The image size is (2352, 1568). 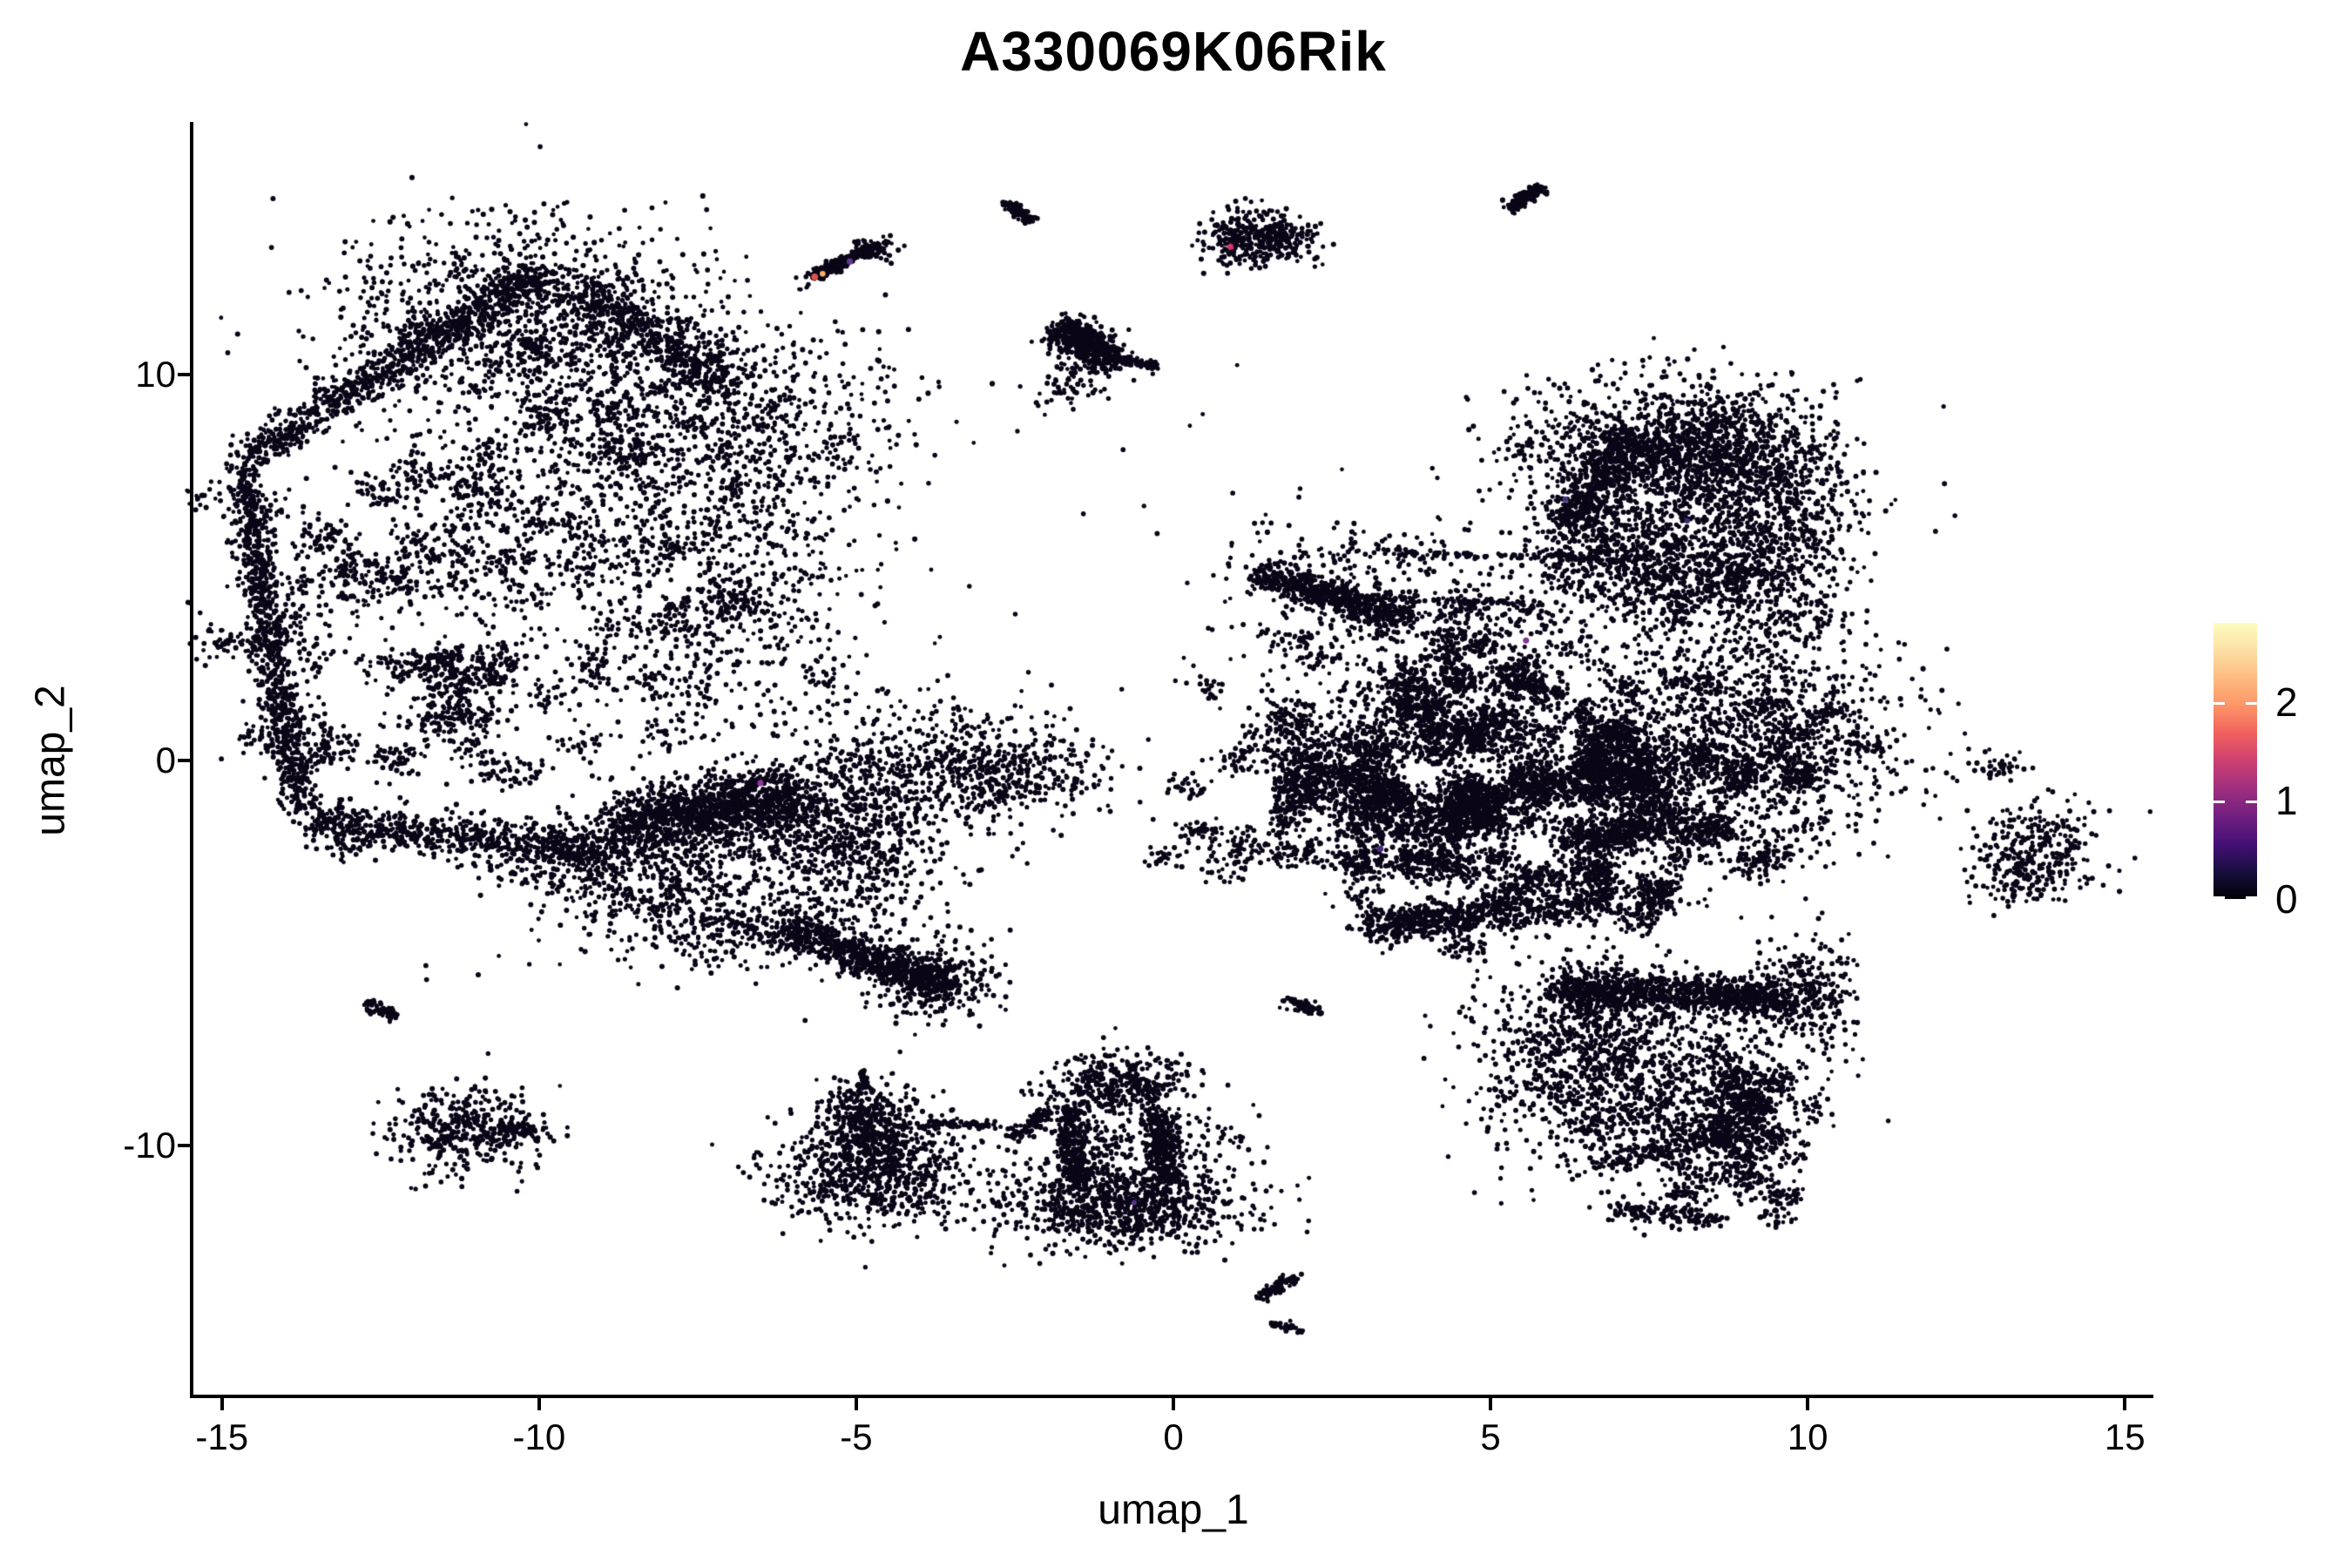 I want to click on x-axis-title: umap_1, so click(x=1173, y=1510).